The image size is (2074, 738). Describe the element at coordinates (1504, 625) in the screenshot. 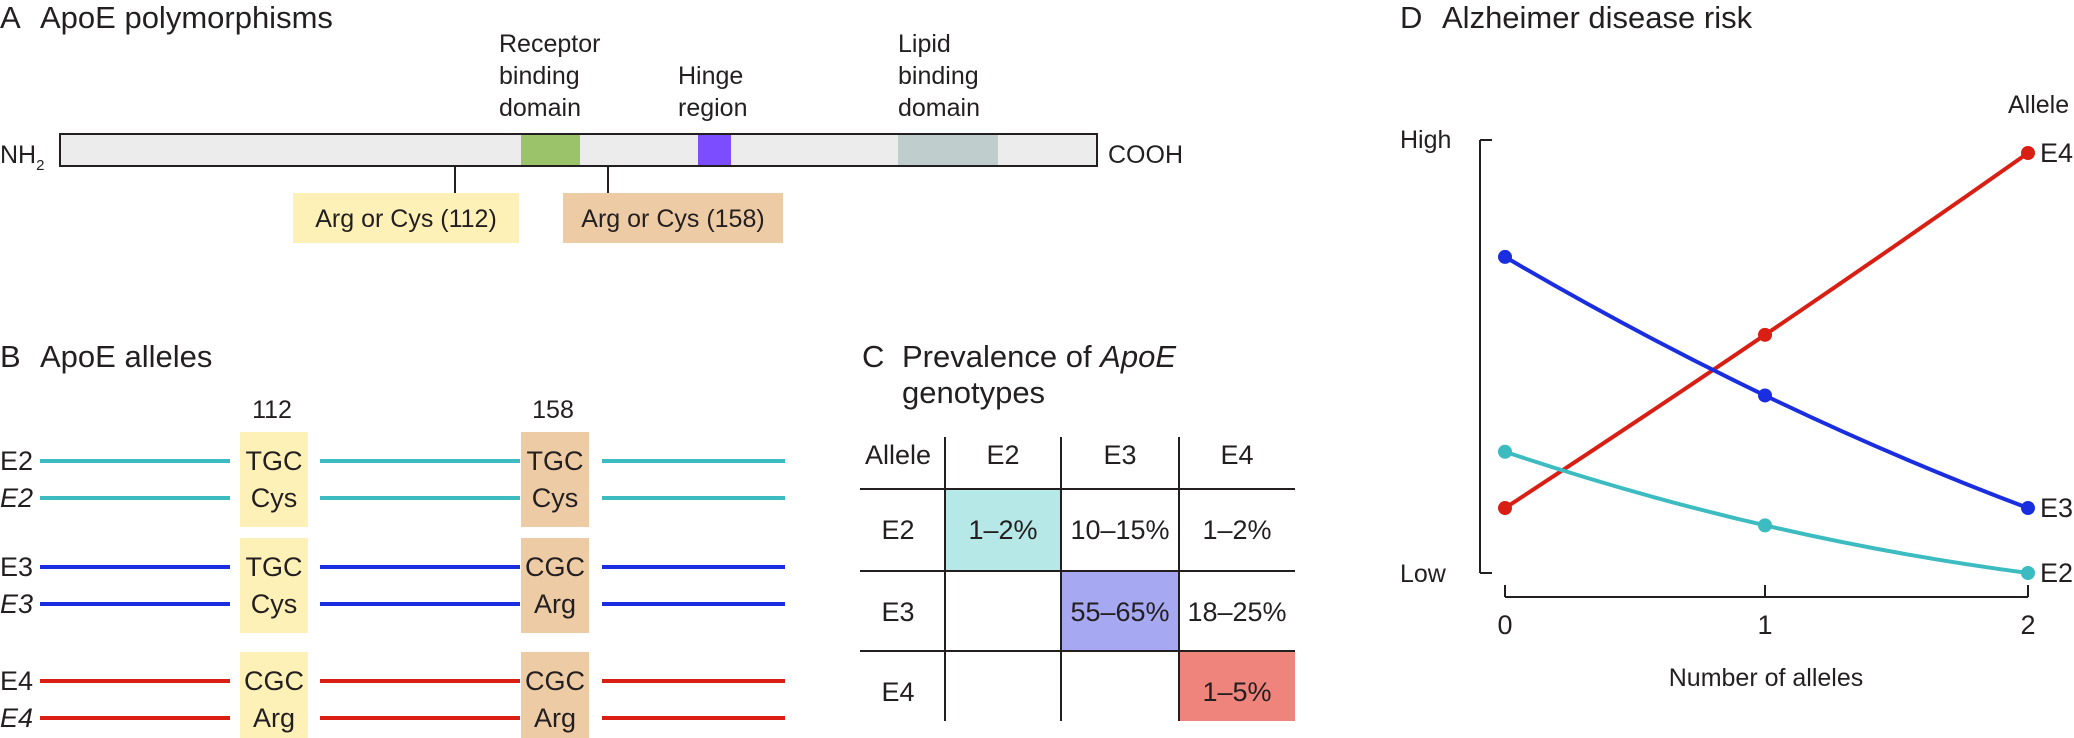

I see `x-tick-label: 0` at that location.